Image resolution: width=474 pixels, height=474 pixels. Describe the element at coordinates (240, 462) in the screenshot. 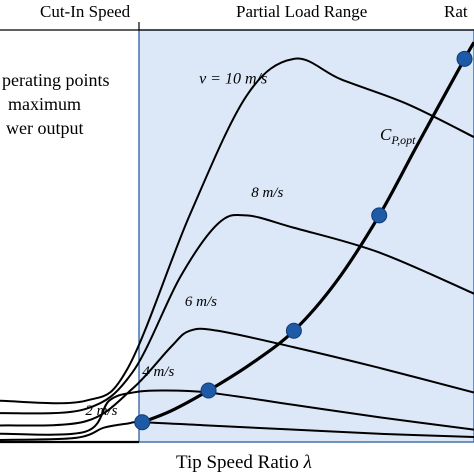

I see `x-axis-label-text: Tip Speed Ratio` at that location.